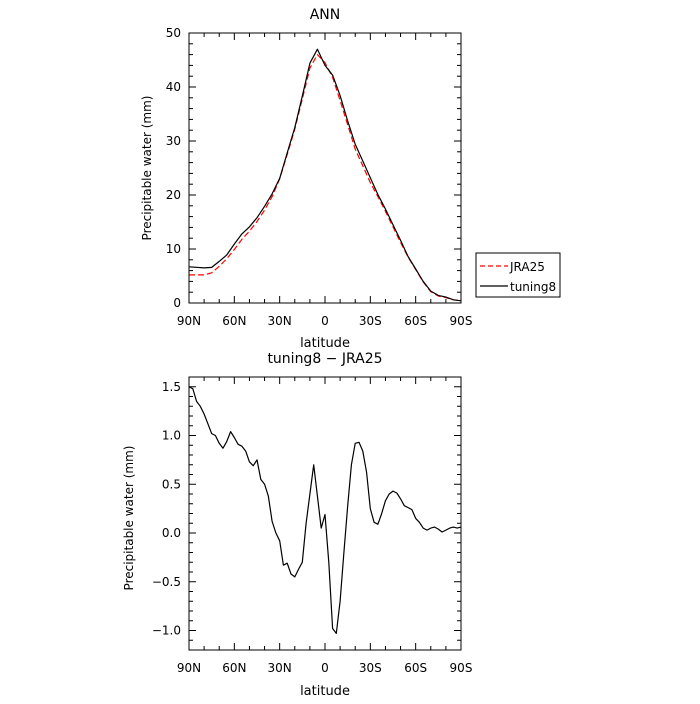 The height and width of the screenshot is (704, 700). Describe the element at coordinates (171, 436) in the screenshot. I see `bottom-y-tick-label: 1.0` at that location.